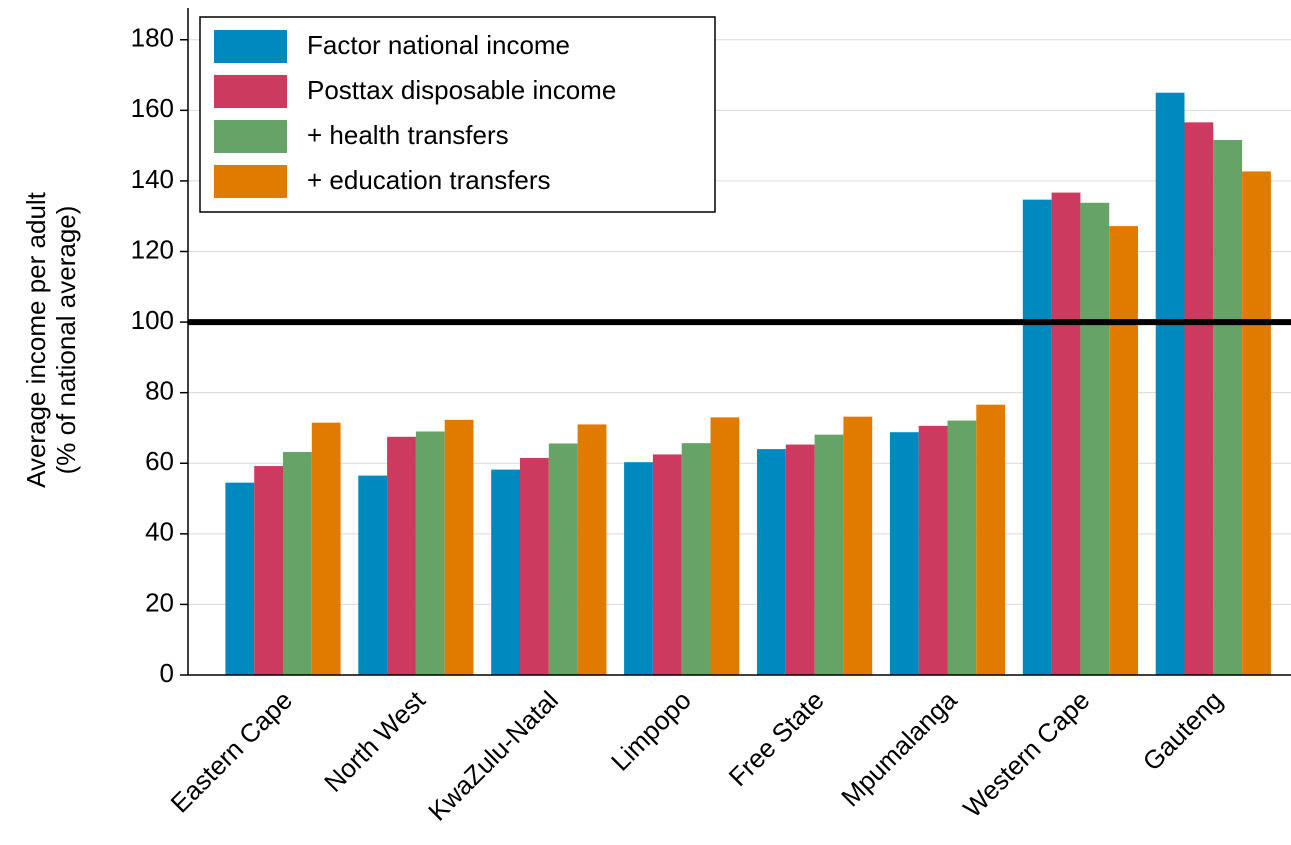  Describe the element at coordinates (408, 135) in the screenshot. I see `legend-label: + health transfers` at that location.